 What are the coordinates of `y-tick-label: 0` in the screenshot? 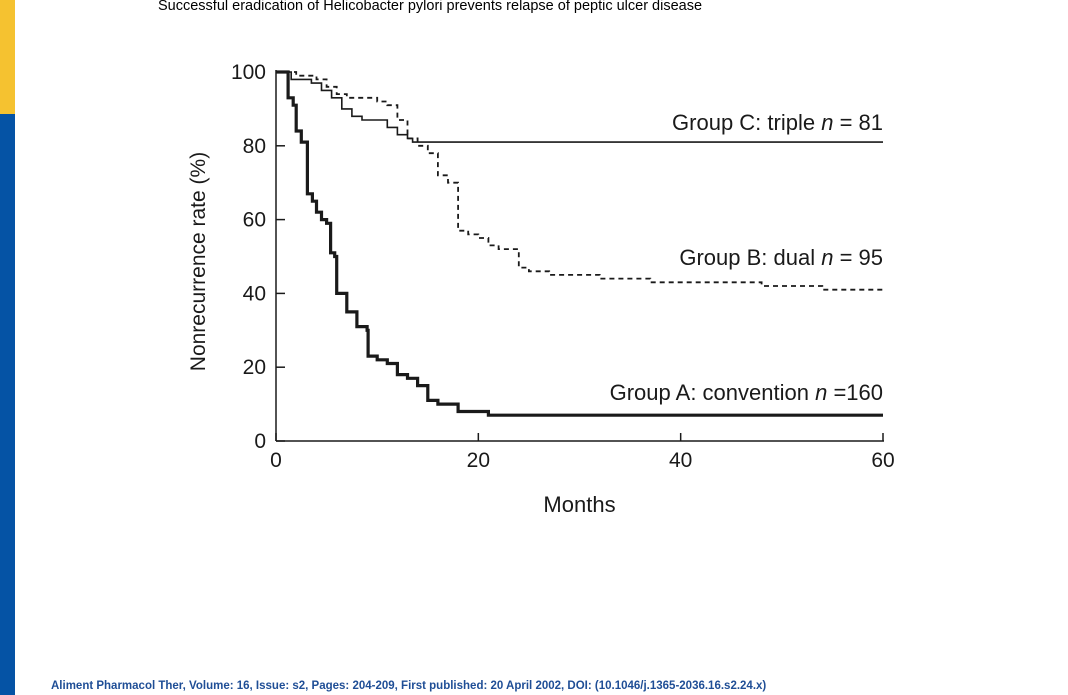 It's located at (260, 441).